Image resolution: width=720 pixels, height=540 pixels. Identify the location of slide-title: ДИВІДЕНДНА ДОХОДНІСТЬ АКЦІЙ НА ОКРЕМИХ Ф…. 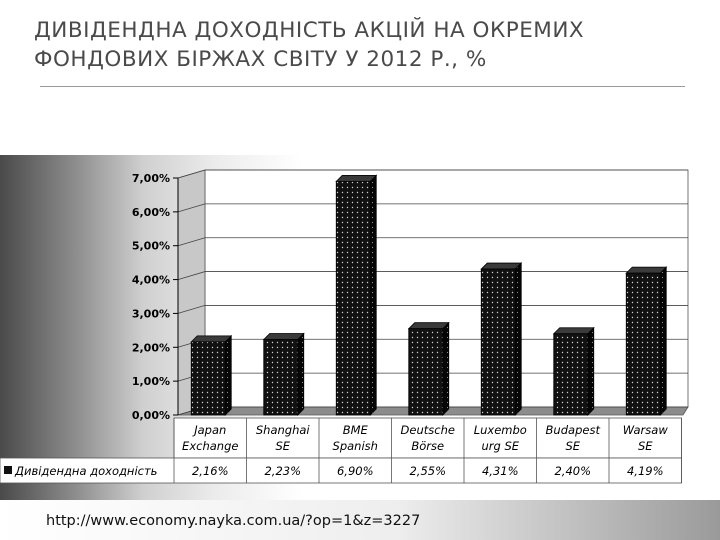
(309, 45).